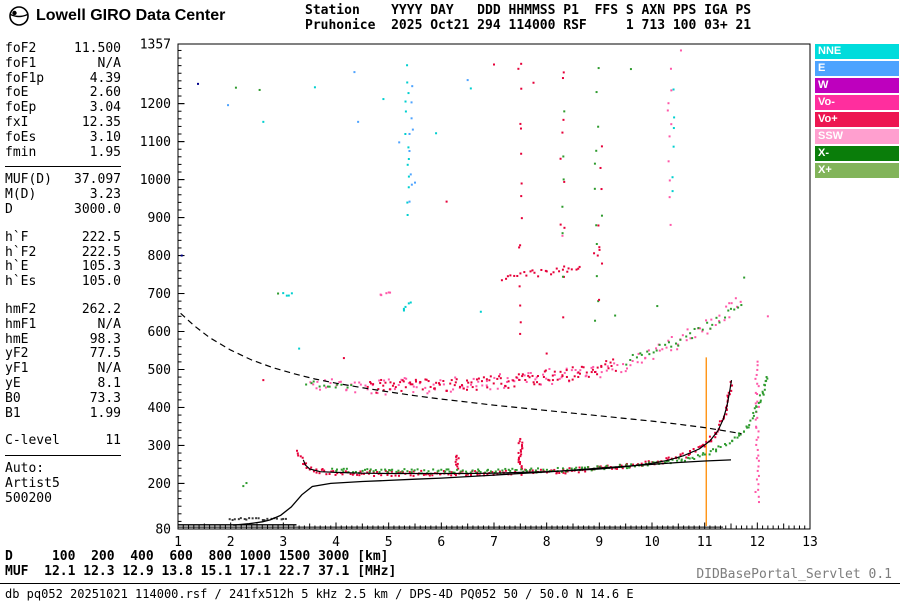 The width and height of the screenshot is (900, 601). I want to click on param-row: h`Es 105.0, so click(63, 282).